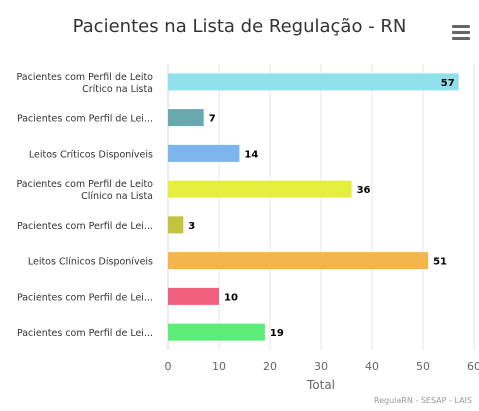 Image resolution: width=479 pixels, height=411 pixels. Describe the element at coordinates (251, 154) in the screenshot. I see `data-label: 14` at that location.